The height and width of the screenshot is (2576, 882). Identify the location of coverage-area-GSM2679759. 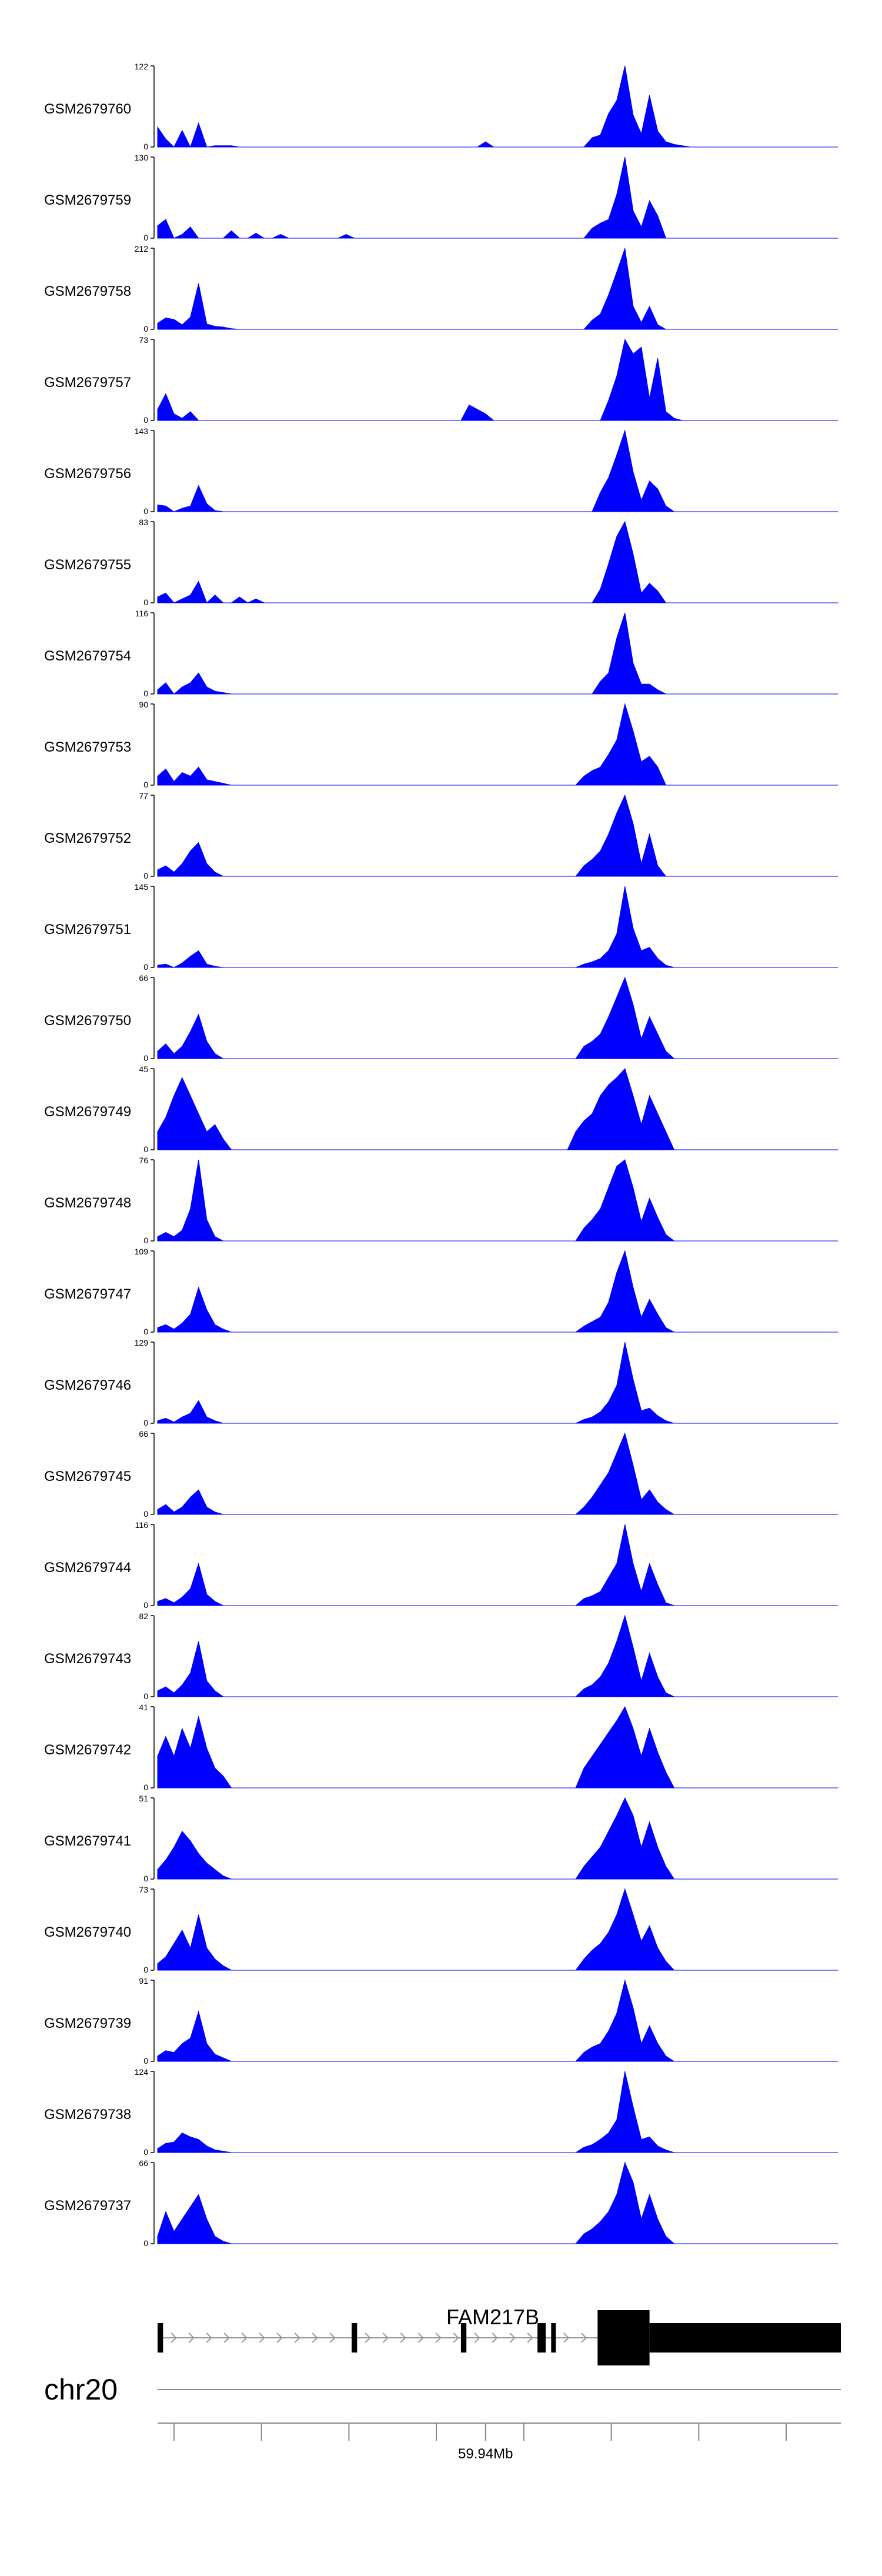
(497, 197).